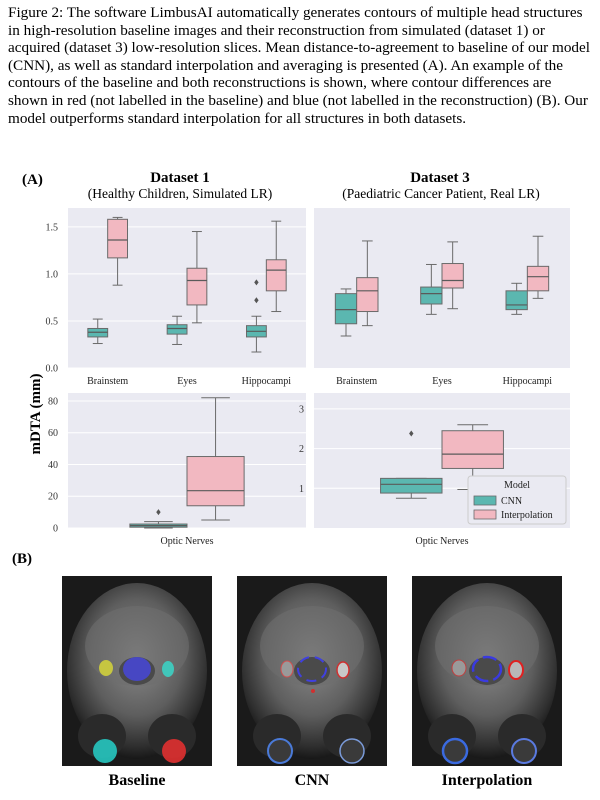 This screenshot has width=600, height=800. What do you see at coordinates (312, 780) in the screenshot?
I see `cnn-label: CNN` at bounding box center [312, 780].